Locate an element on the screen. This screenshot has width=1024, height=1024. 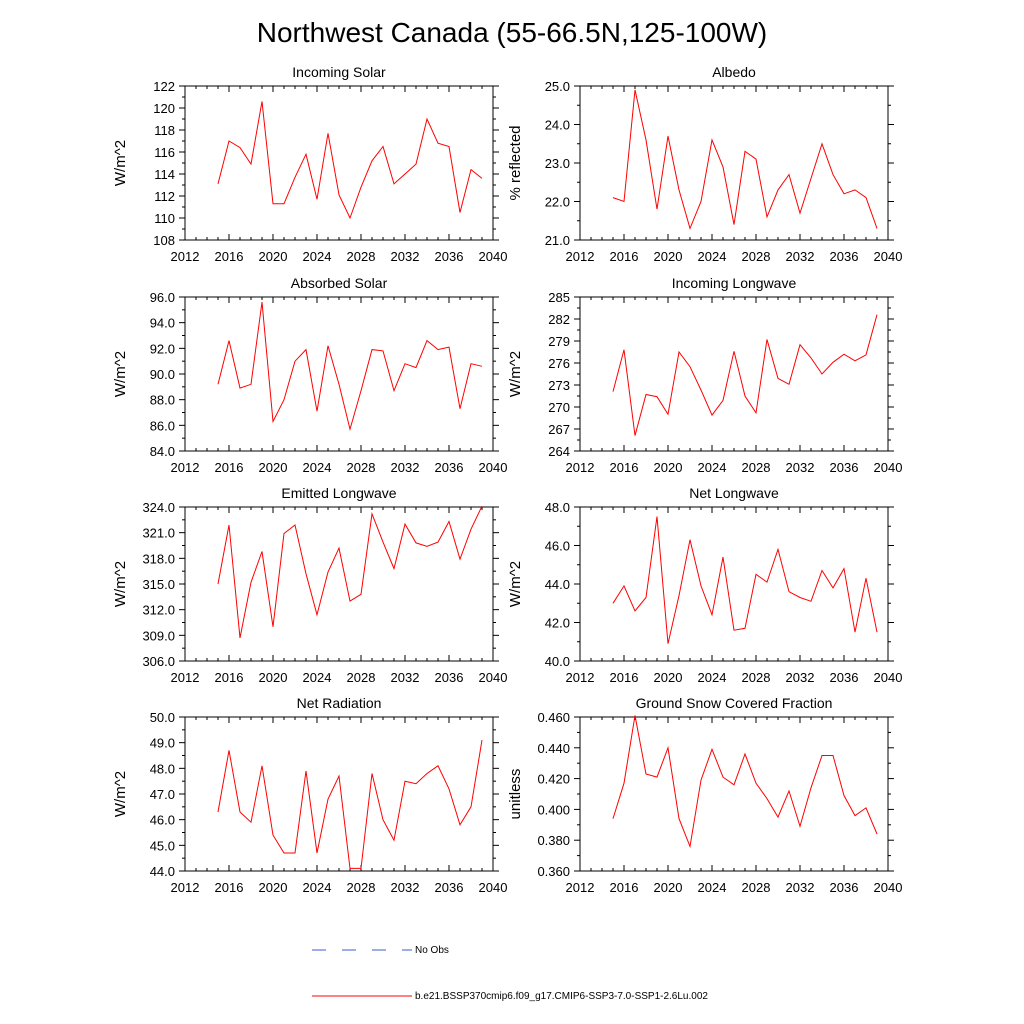
y-tick-label: 285 is located at coordinates (559, 297).